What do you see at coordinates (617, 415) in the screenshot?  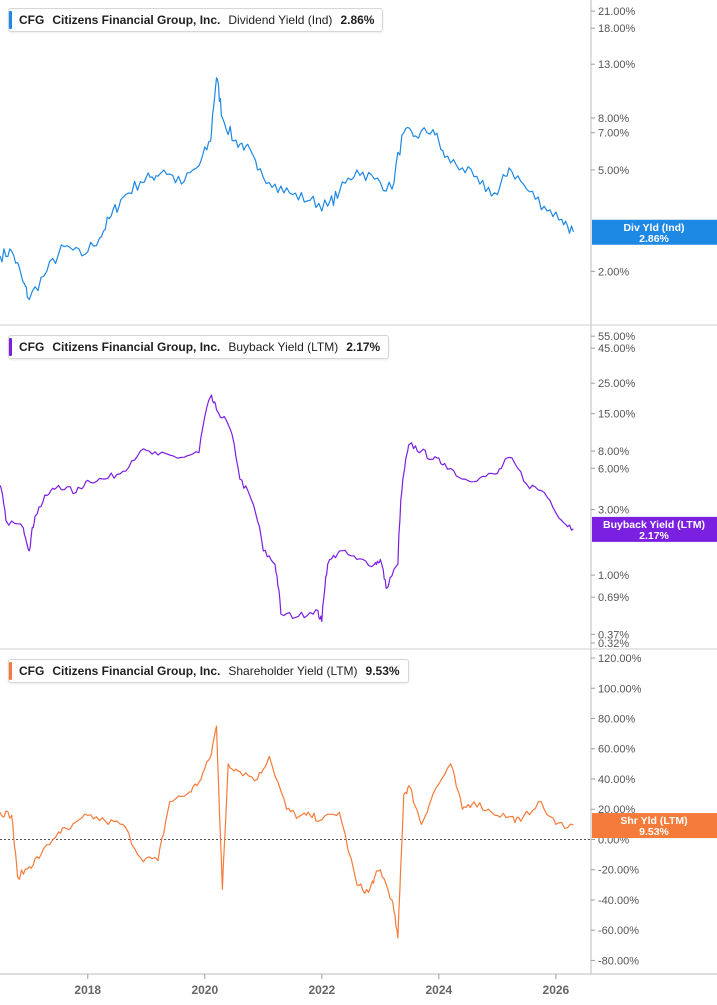 I see `y-tick-label: 15.00%` at bounding box center [617, 415].